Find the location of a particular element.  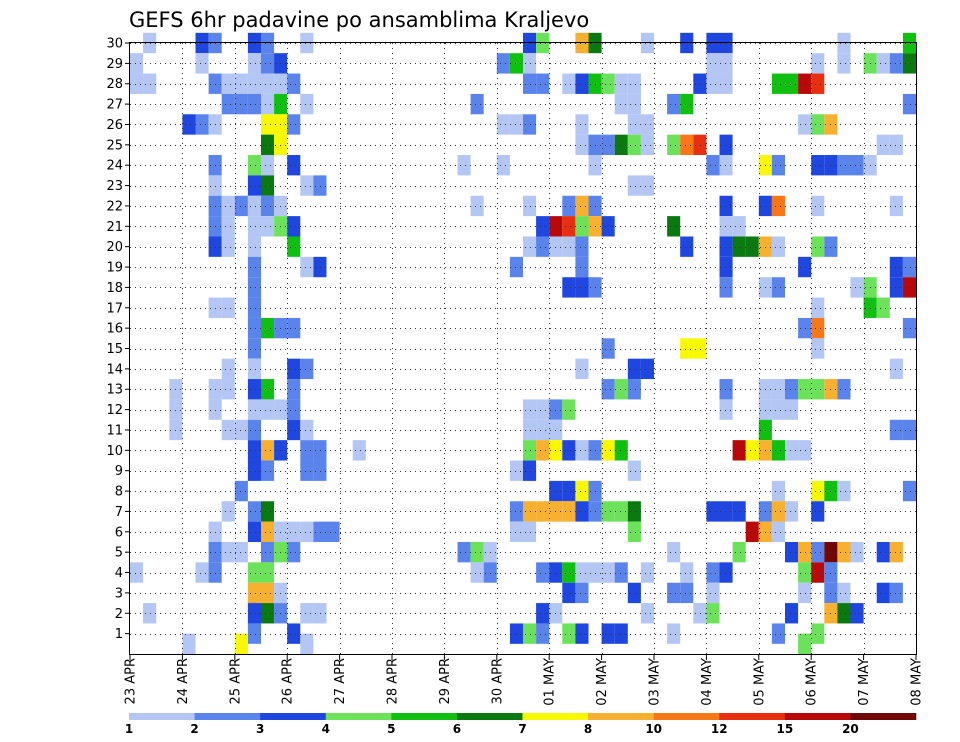

y-tick-label: 25 is located at coordinates (114, 145).